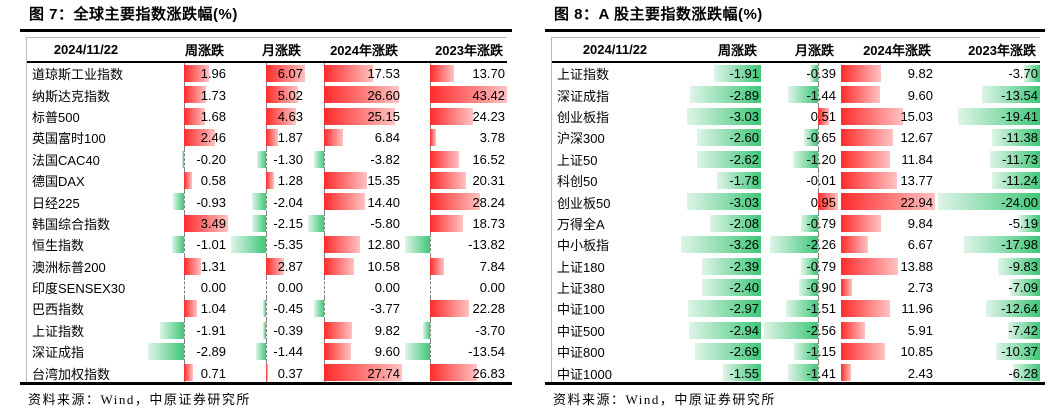 The width and height of the screenshot is (1053, 411). What do you see at coordinates (385, 223) in the screenshot?
I see `value-label: -5.80` at bounding box center [385, 223].